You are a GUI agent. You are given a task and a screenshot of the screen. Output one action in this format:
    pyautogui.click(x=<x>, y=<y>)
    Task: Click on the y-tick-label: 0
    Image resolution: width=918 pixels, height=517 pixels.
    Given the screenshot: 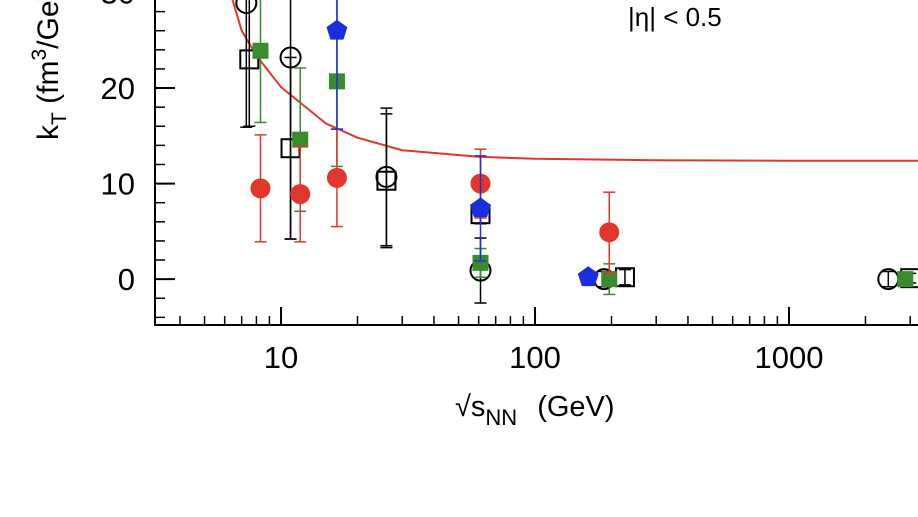 What is the action you would take?
    pyautogui.click(x=126, y=279)
    